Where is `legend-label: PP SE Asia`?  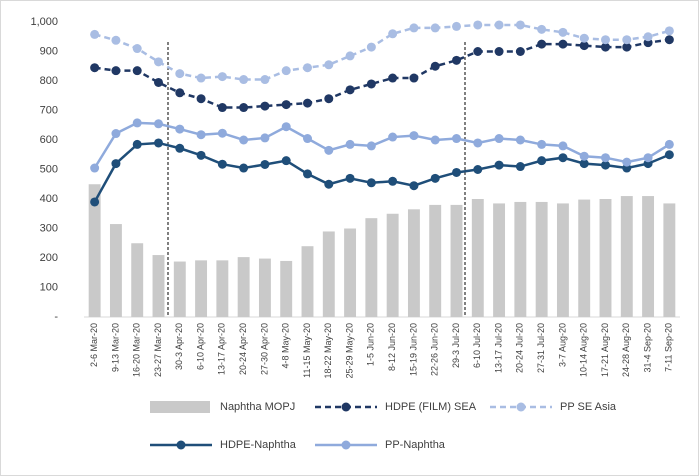
legend-label: PP SE Asia is located at coordinates (588, 407).